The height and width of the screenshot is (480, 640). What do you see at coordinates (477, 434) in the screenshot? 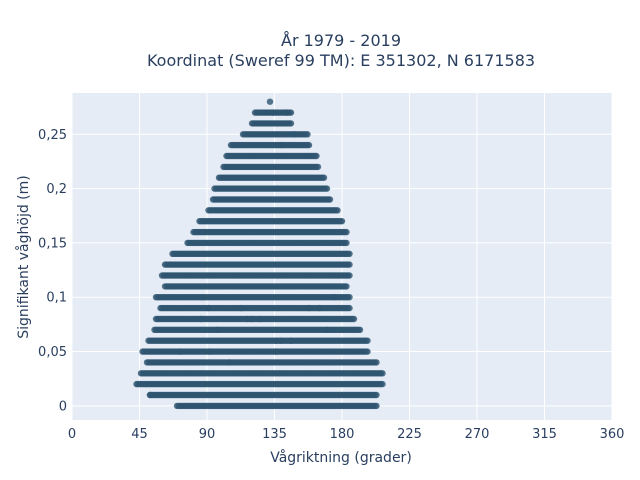
I see `x-tick-label: 270` at bounding box center [477, 434].